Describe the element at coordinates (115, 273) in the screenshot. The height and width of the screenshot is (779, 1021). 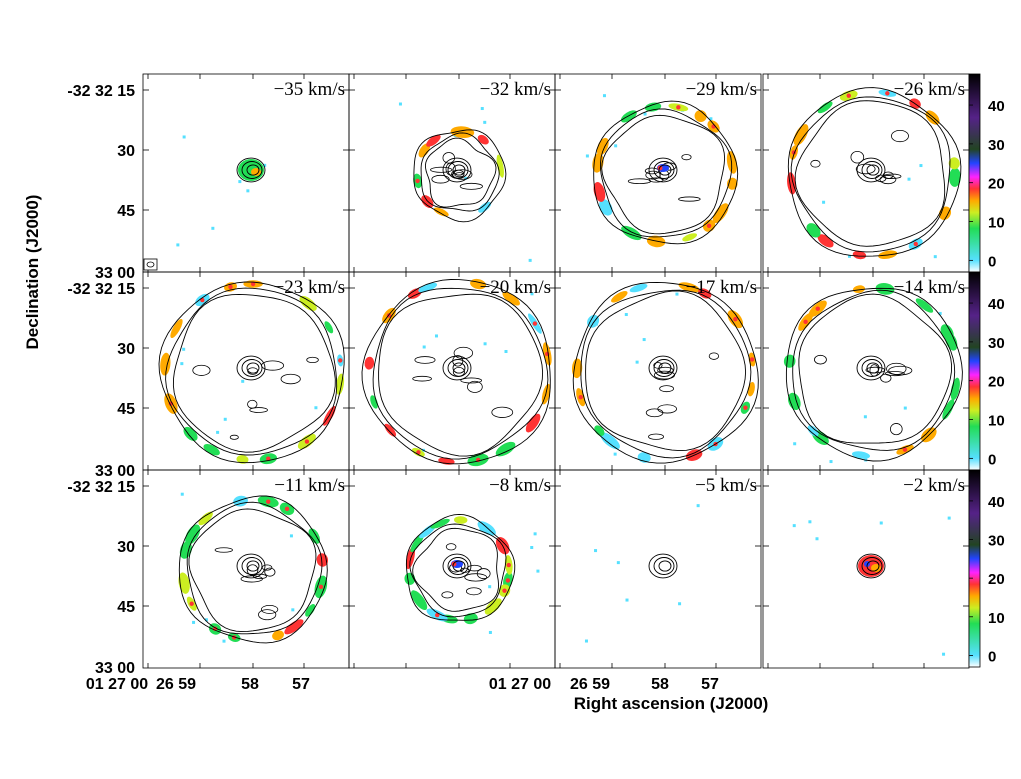
I see `y-tick-label: 33 00` at that location.